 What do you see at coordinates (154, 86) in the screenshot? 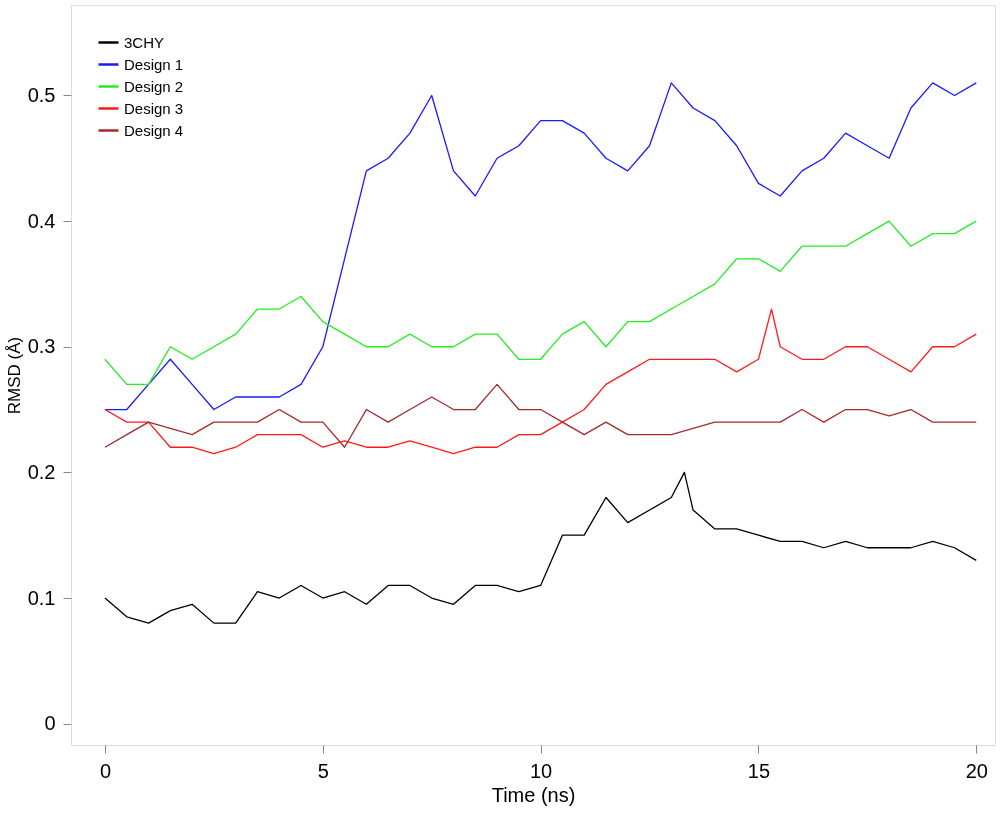
I see `legend-label: Design 2` at bounding box center [154, 86].